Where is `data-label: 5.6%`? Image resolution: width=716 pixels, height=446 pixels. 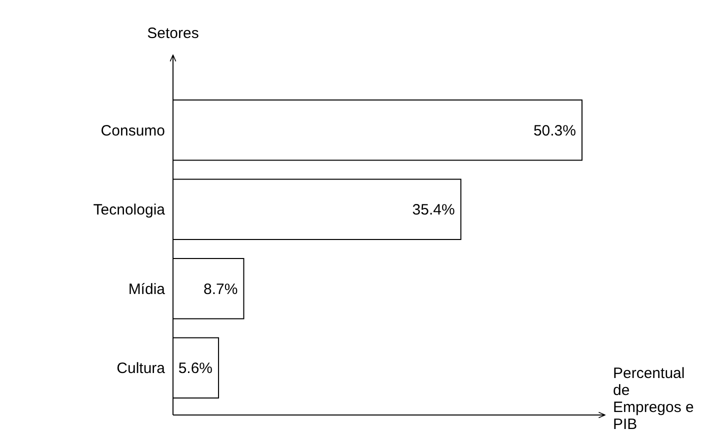
data-label: 5.6% is located at coordinates (195, 369).